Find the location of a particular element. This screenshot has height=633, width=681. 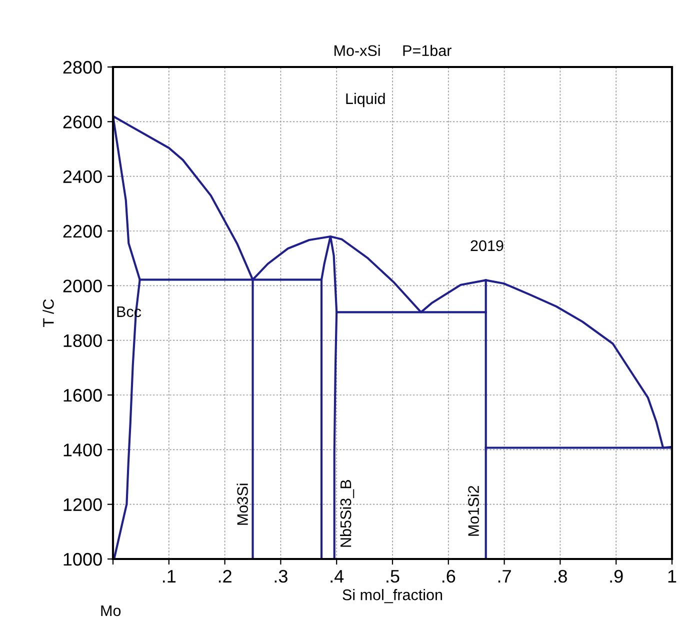

x-tick-label: .9 is located at coordinates (616, 576).